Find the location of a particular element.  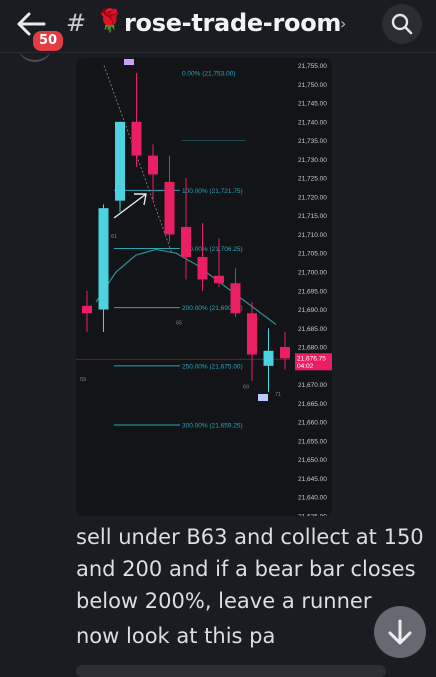

y-tick-label: 21,655.00 is located at coordinates (312, 441).